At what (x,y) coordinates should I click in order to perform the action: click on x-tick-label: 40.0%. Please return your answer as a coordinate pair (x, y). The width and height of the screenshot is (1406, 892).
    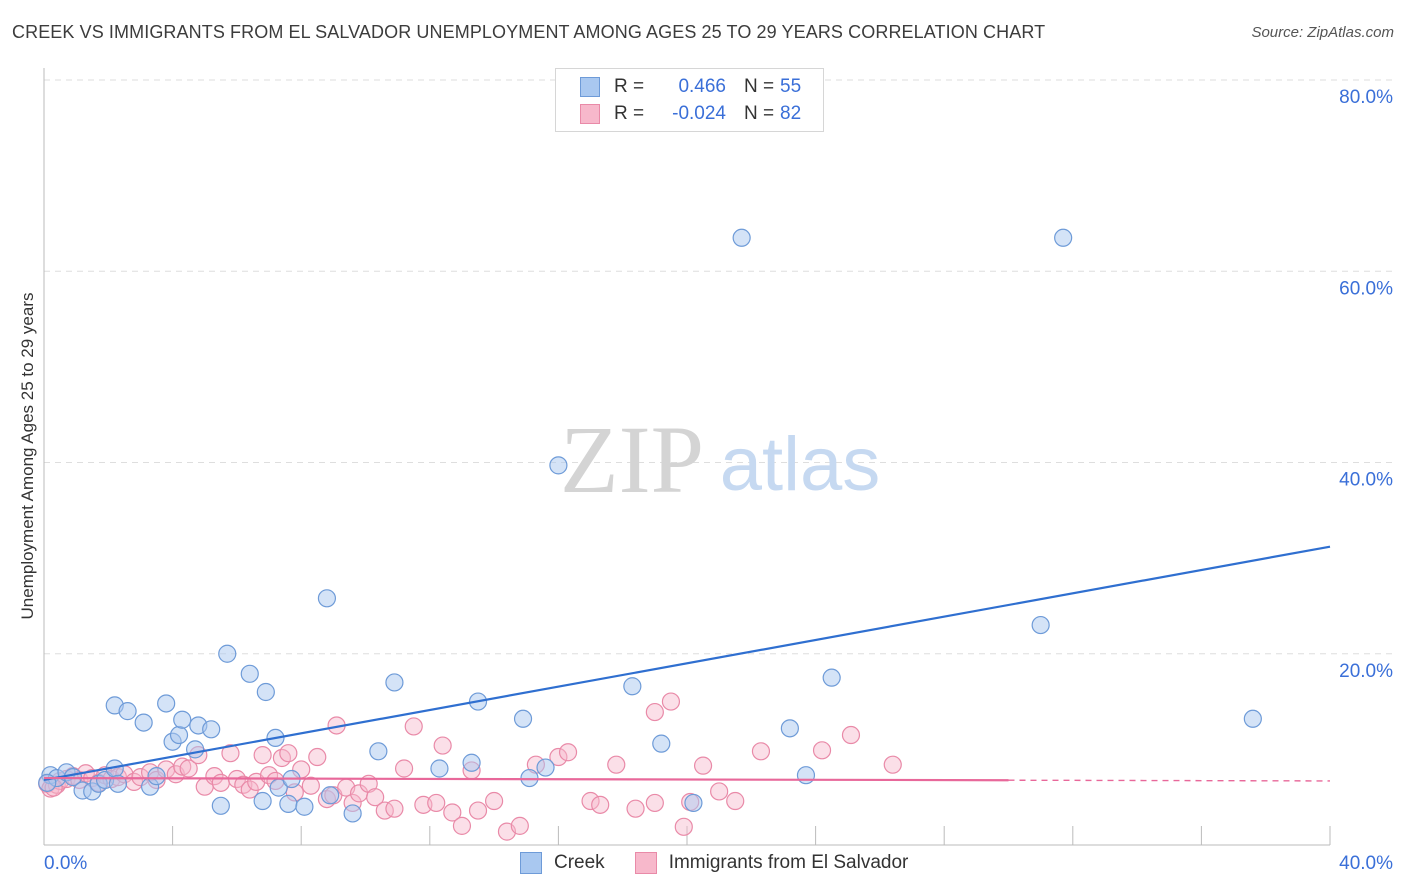
    Looking at the image, I should click on (1366, 863).